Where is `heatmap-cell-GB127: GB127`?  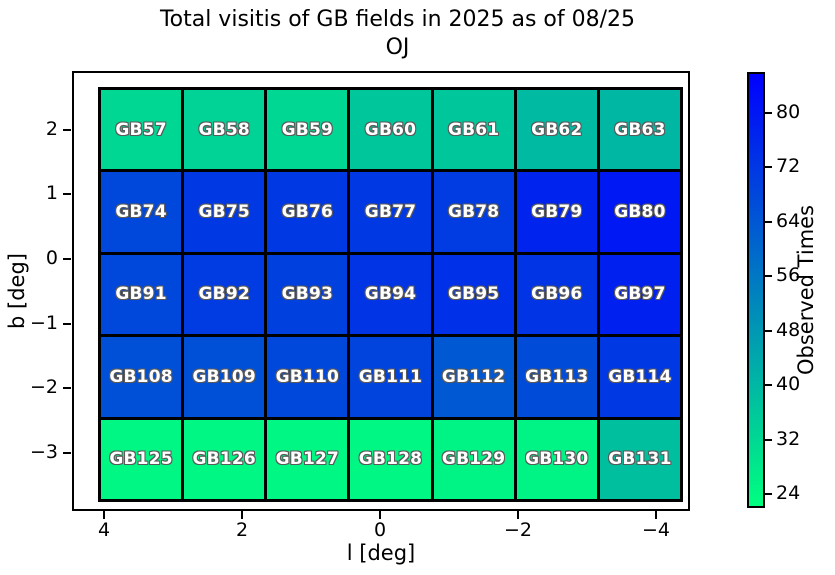
heatmap-cell-GB127: GB127 is located at coordinates (307, 459).